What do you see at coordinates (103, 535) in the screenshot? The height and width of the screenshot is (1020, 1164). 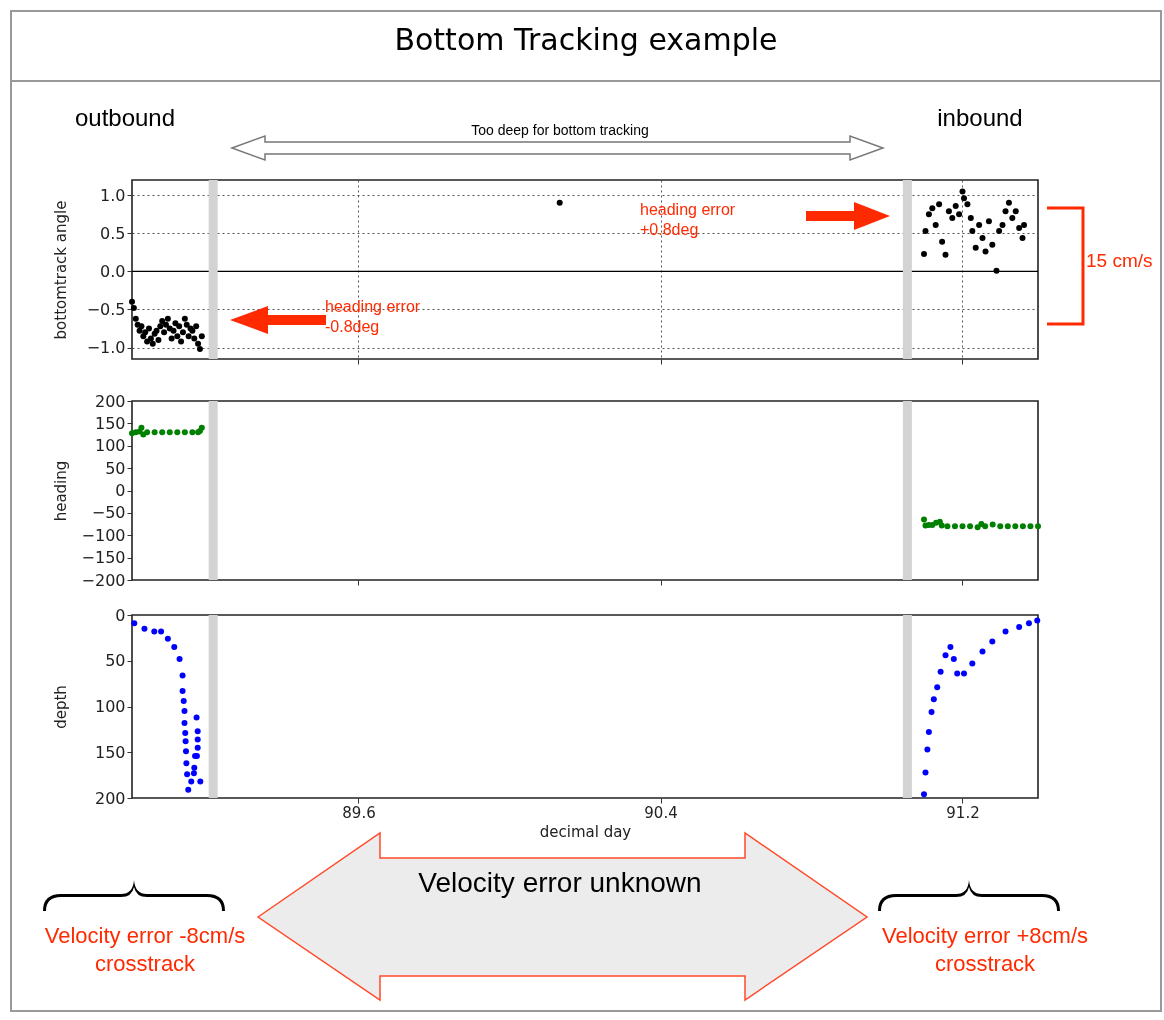 I see `y-tick-label: −100` at bounding box center [103, 535].